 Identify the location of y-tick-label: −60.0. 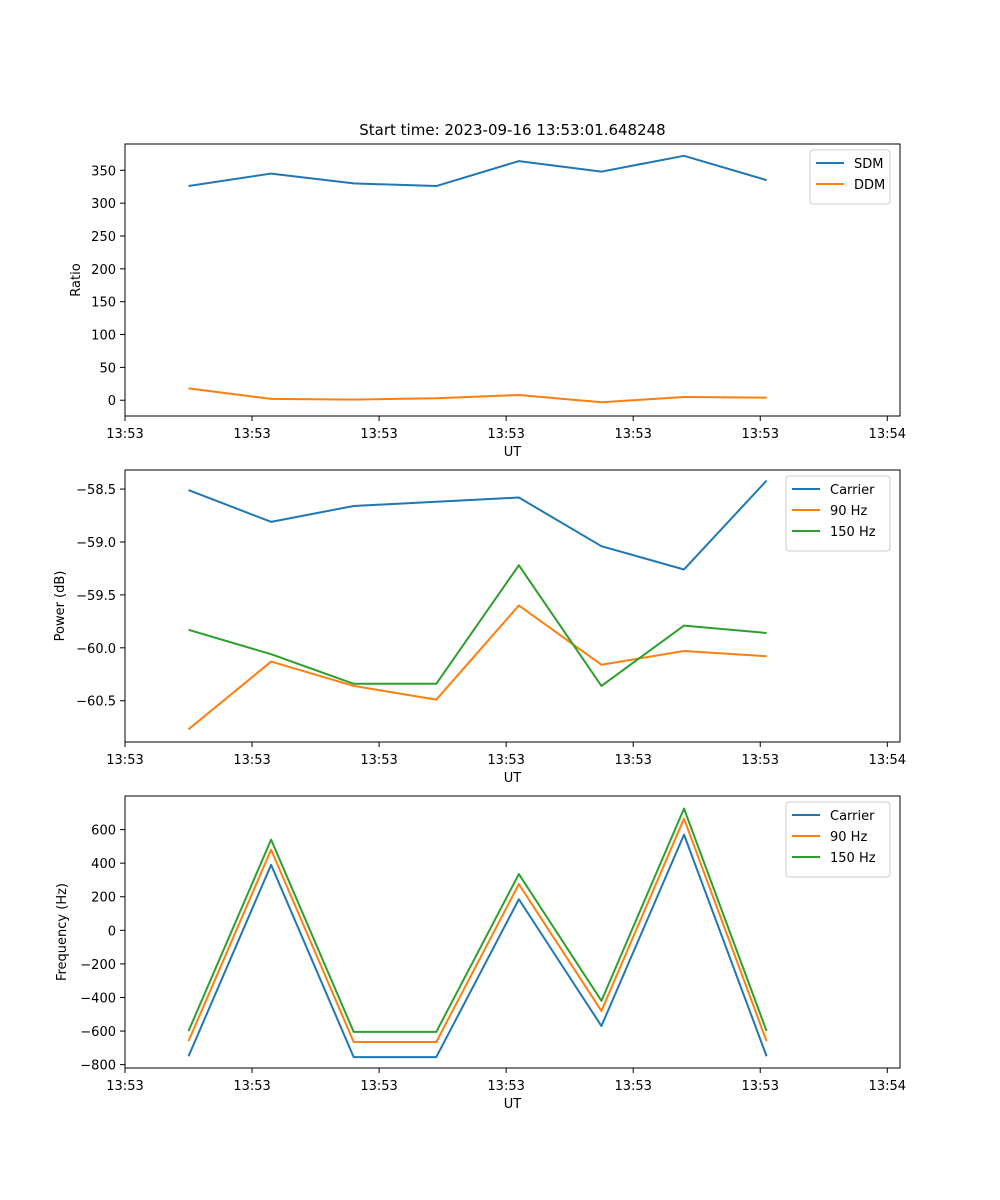
(96, 649).